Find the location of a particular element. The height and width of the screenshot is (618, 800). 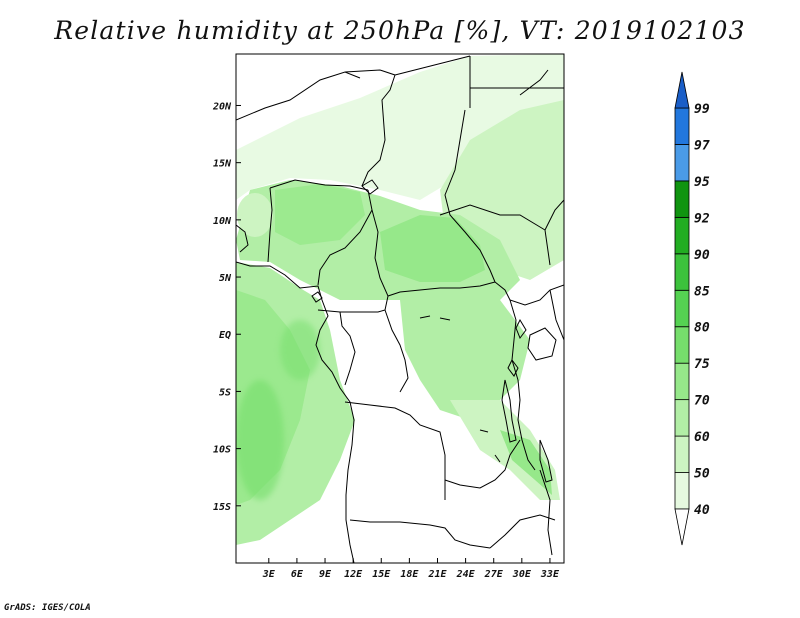

lat-tick-label: 5S is located at coordinates (225, 392).